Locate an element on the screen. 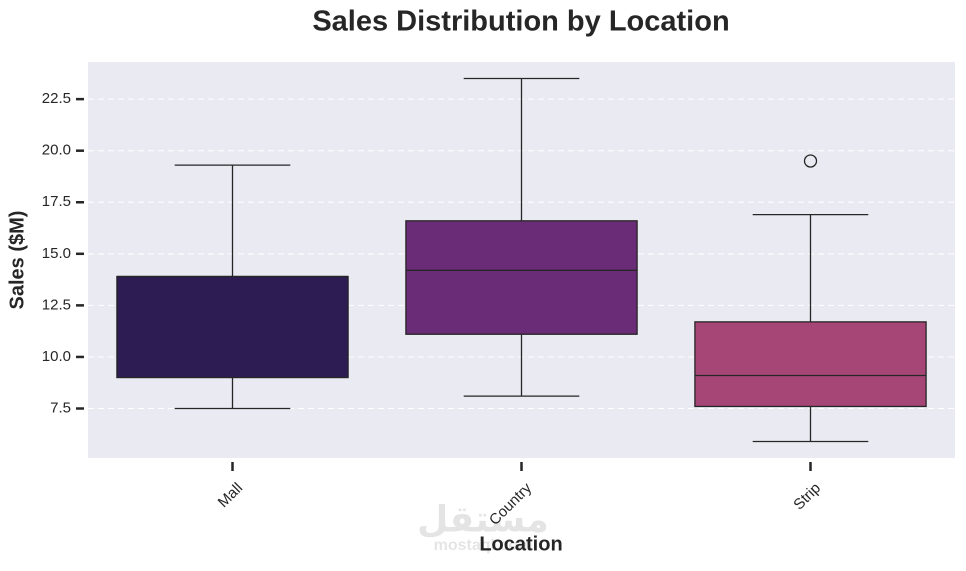 This screenshot has height=571, width=966. x-axis-label: Location is located at coordinates (520, 544).